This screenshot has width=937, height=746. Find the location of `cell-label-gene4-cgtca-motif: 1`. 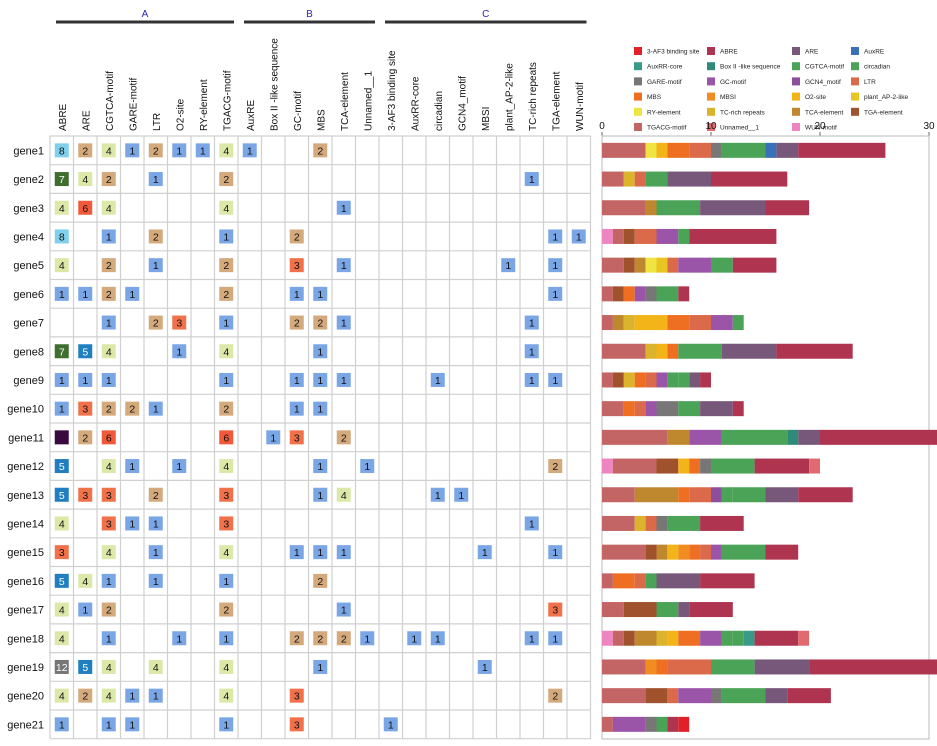

cell-label-gene4-cgtca-motif: 1 is located at coordinates (109, 237).